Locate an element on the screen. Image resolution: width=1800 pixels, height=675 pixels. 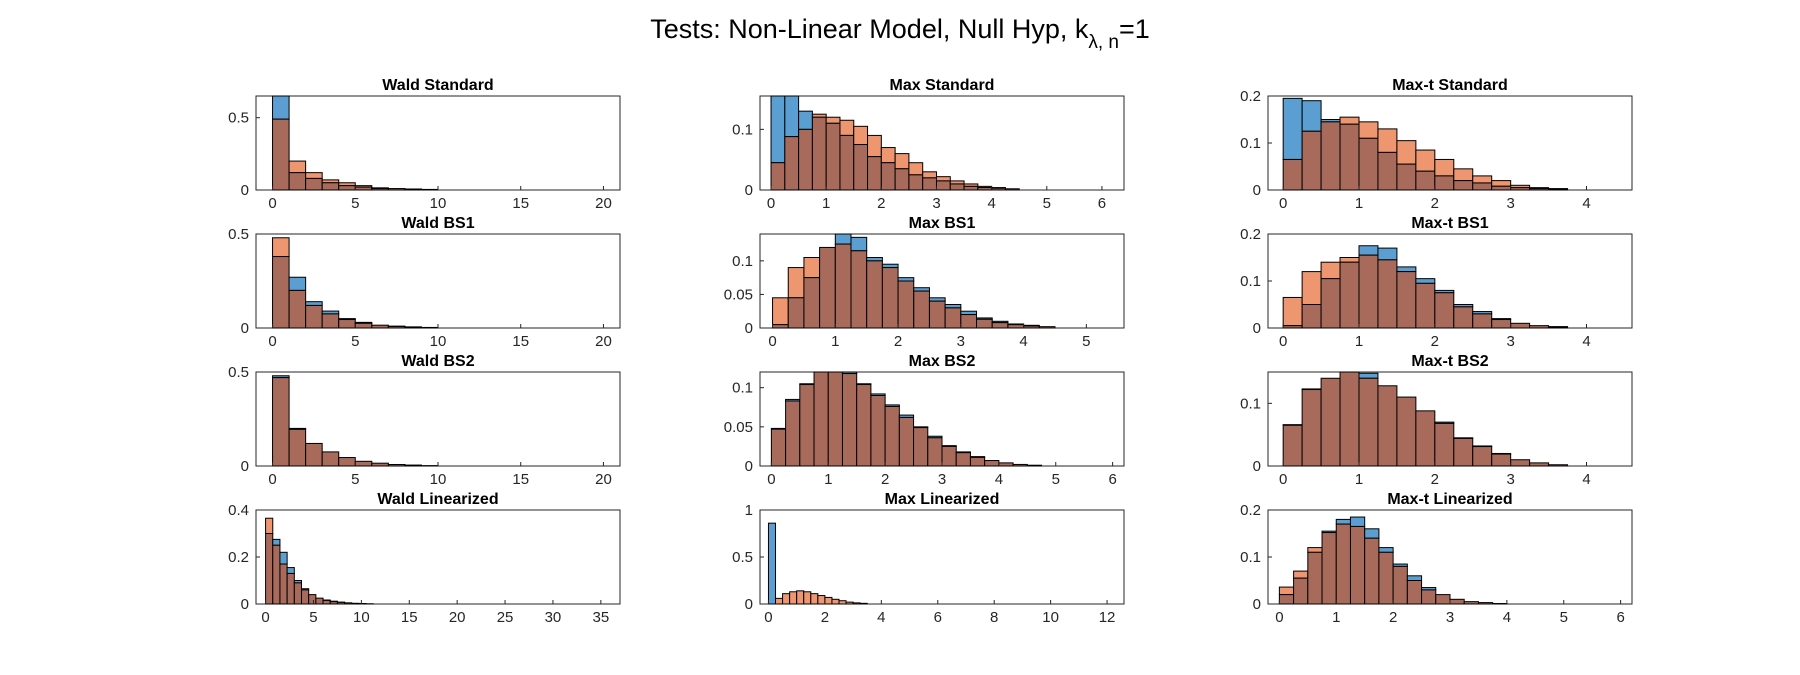
panel-max-t-linearized: Max-t Linearized 0 1 2 3 4 5 6 0 0.1 0.2 is located at coordinates (1436, 558).